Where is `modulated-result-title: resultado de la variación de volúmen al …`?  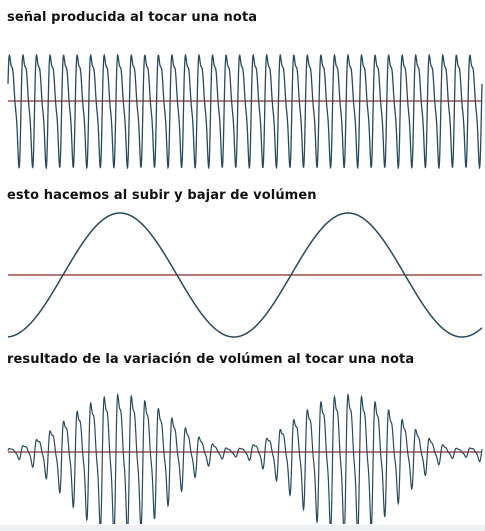
modulated-result-title: resultado de la variación de volúmen al … is located at coordinates (211, 359).